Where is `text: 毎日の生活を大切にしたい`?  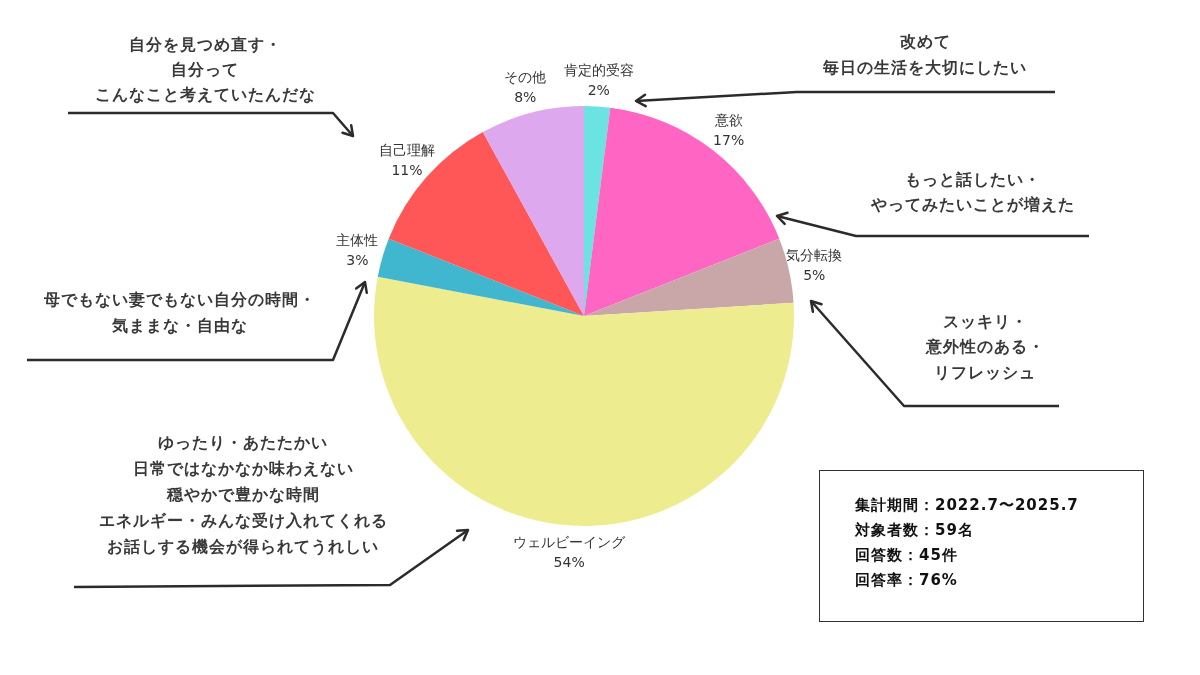
text: 毎日の生活を大切にしたい is located at coordinates (925, 68).